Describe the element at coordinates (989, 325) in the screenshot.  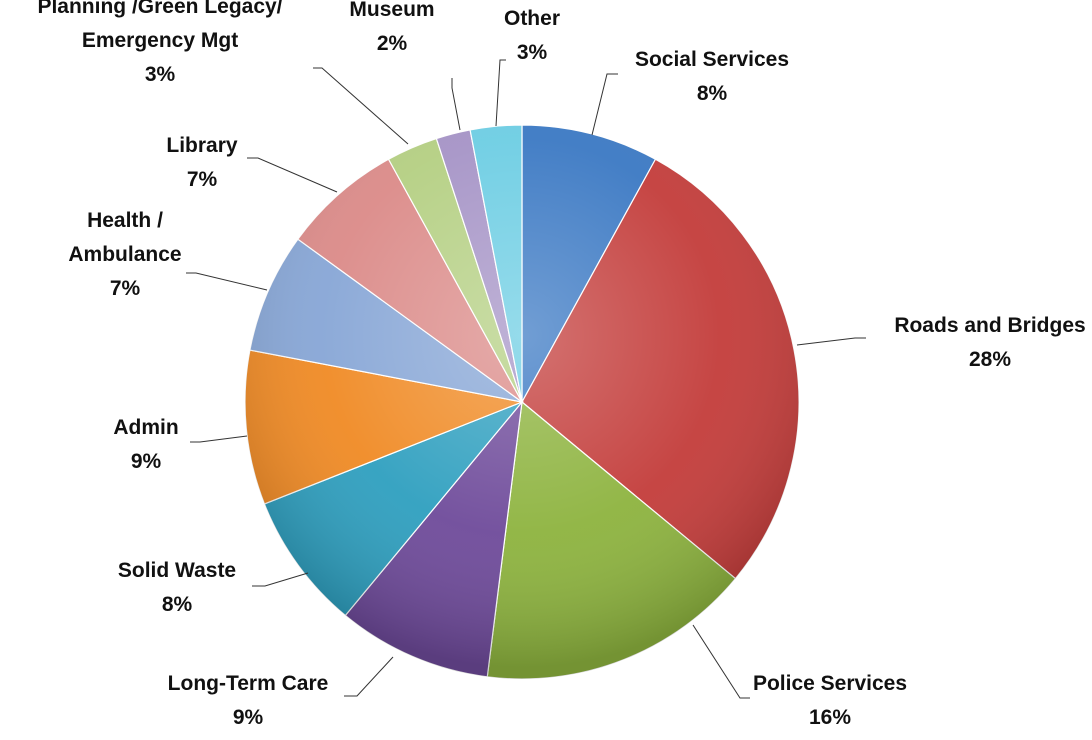
I see `slice-category-label: Roads and Bridges` at that location.